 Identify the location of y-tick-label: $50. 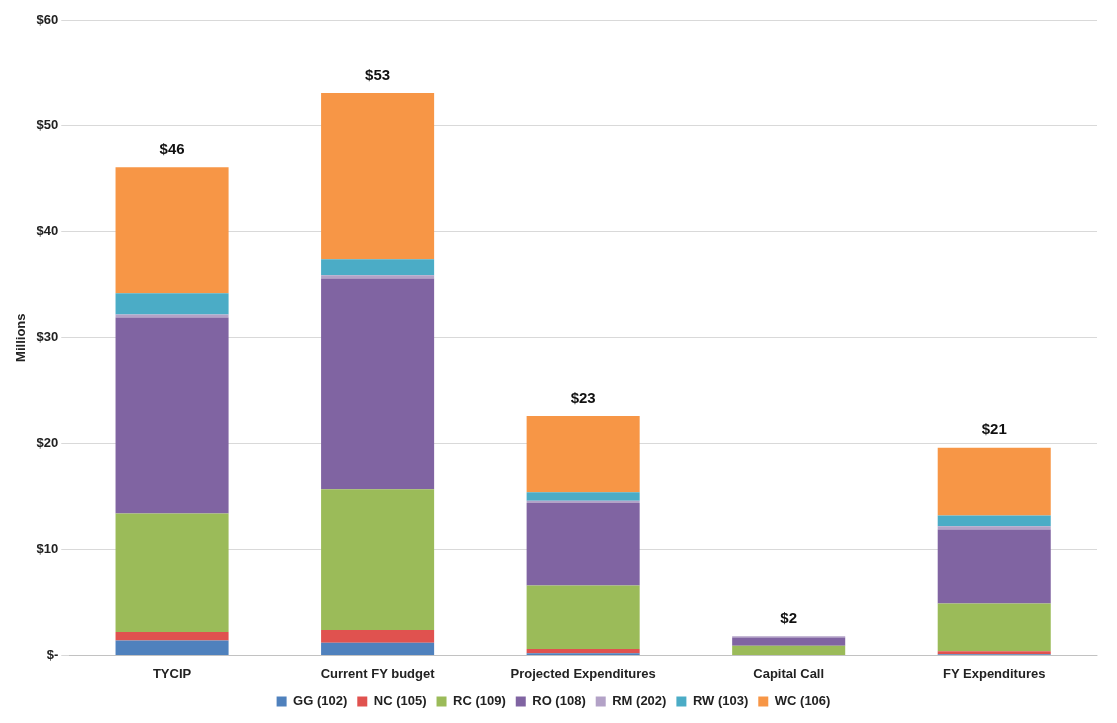
(47, 125).